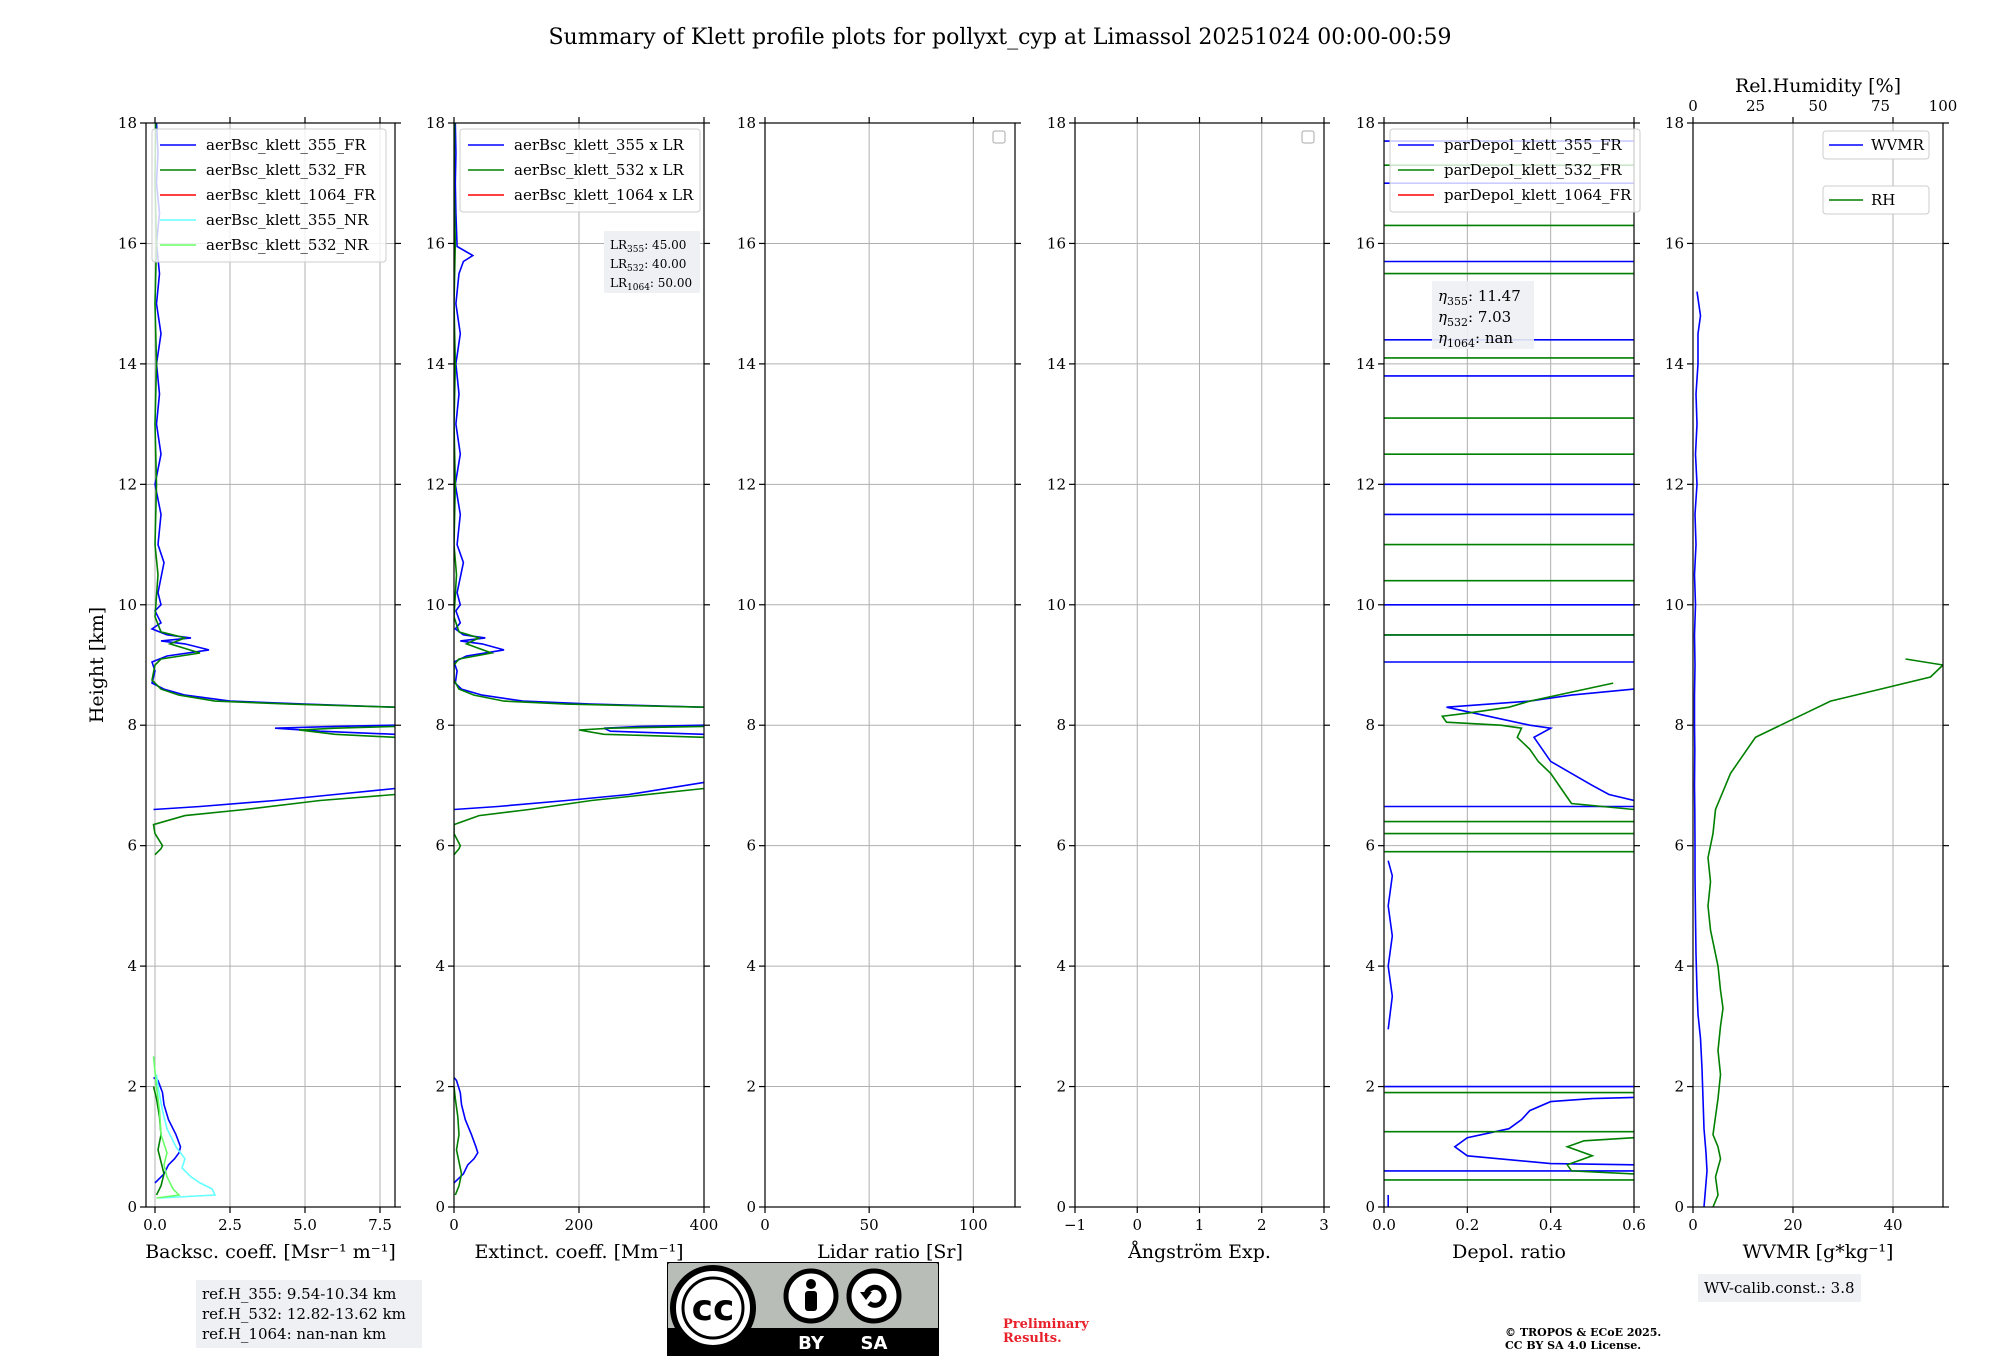 The height and width of the screenshot is (1360, 2000). What do you see at coordinates (704, 1225) in the screenshot?
I see `x-tick-label: 400` at bounding box center [704, 1225].